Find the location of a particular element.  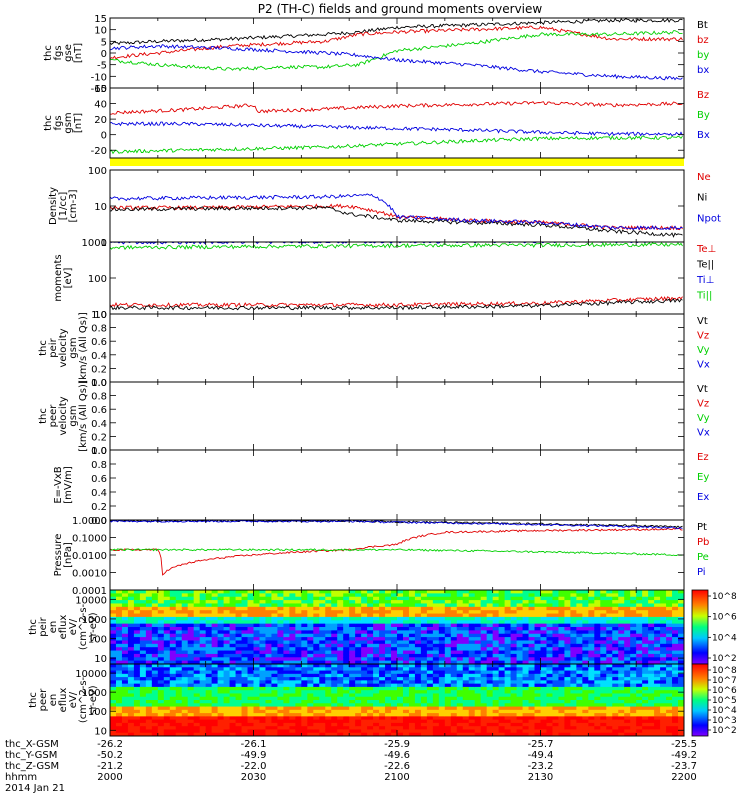

footer-value: -22.0 is located at coordinates (254, 766).